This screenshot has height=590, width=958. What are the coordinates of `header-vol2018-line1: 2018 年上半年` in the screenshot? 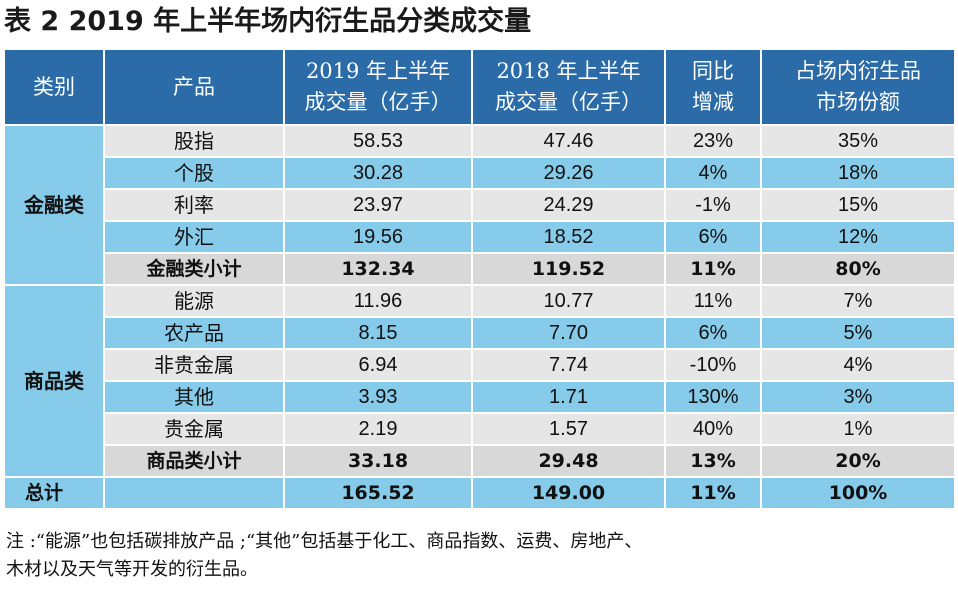 It's located at (568, 71).